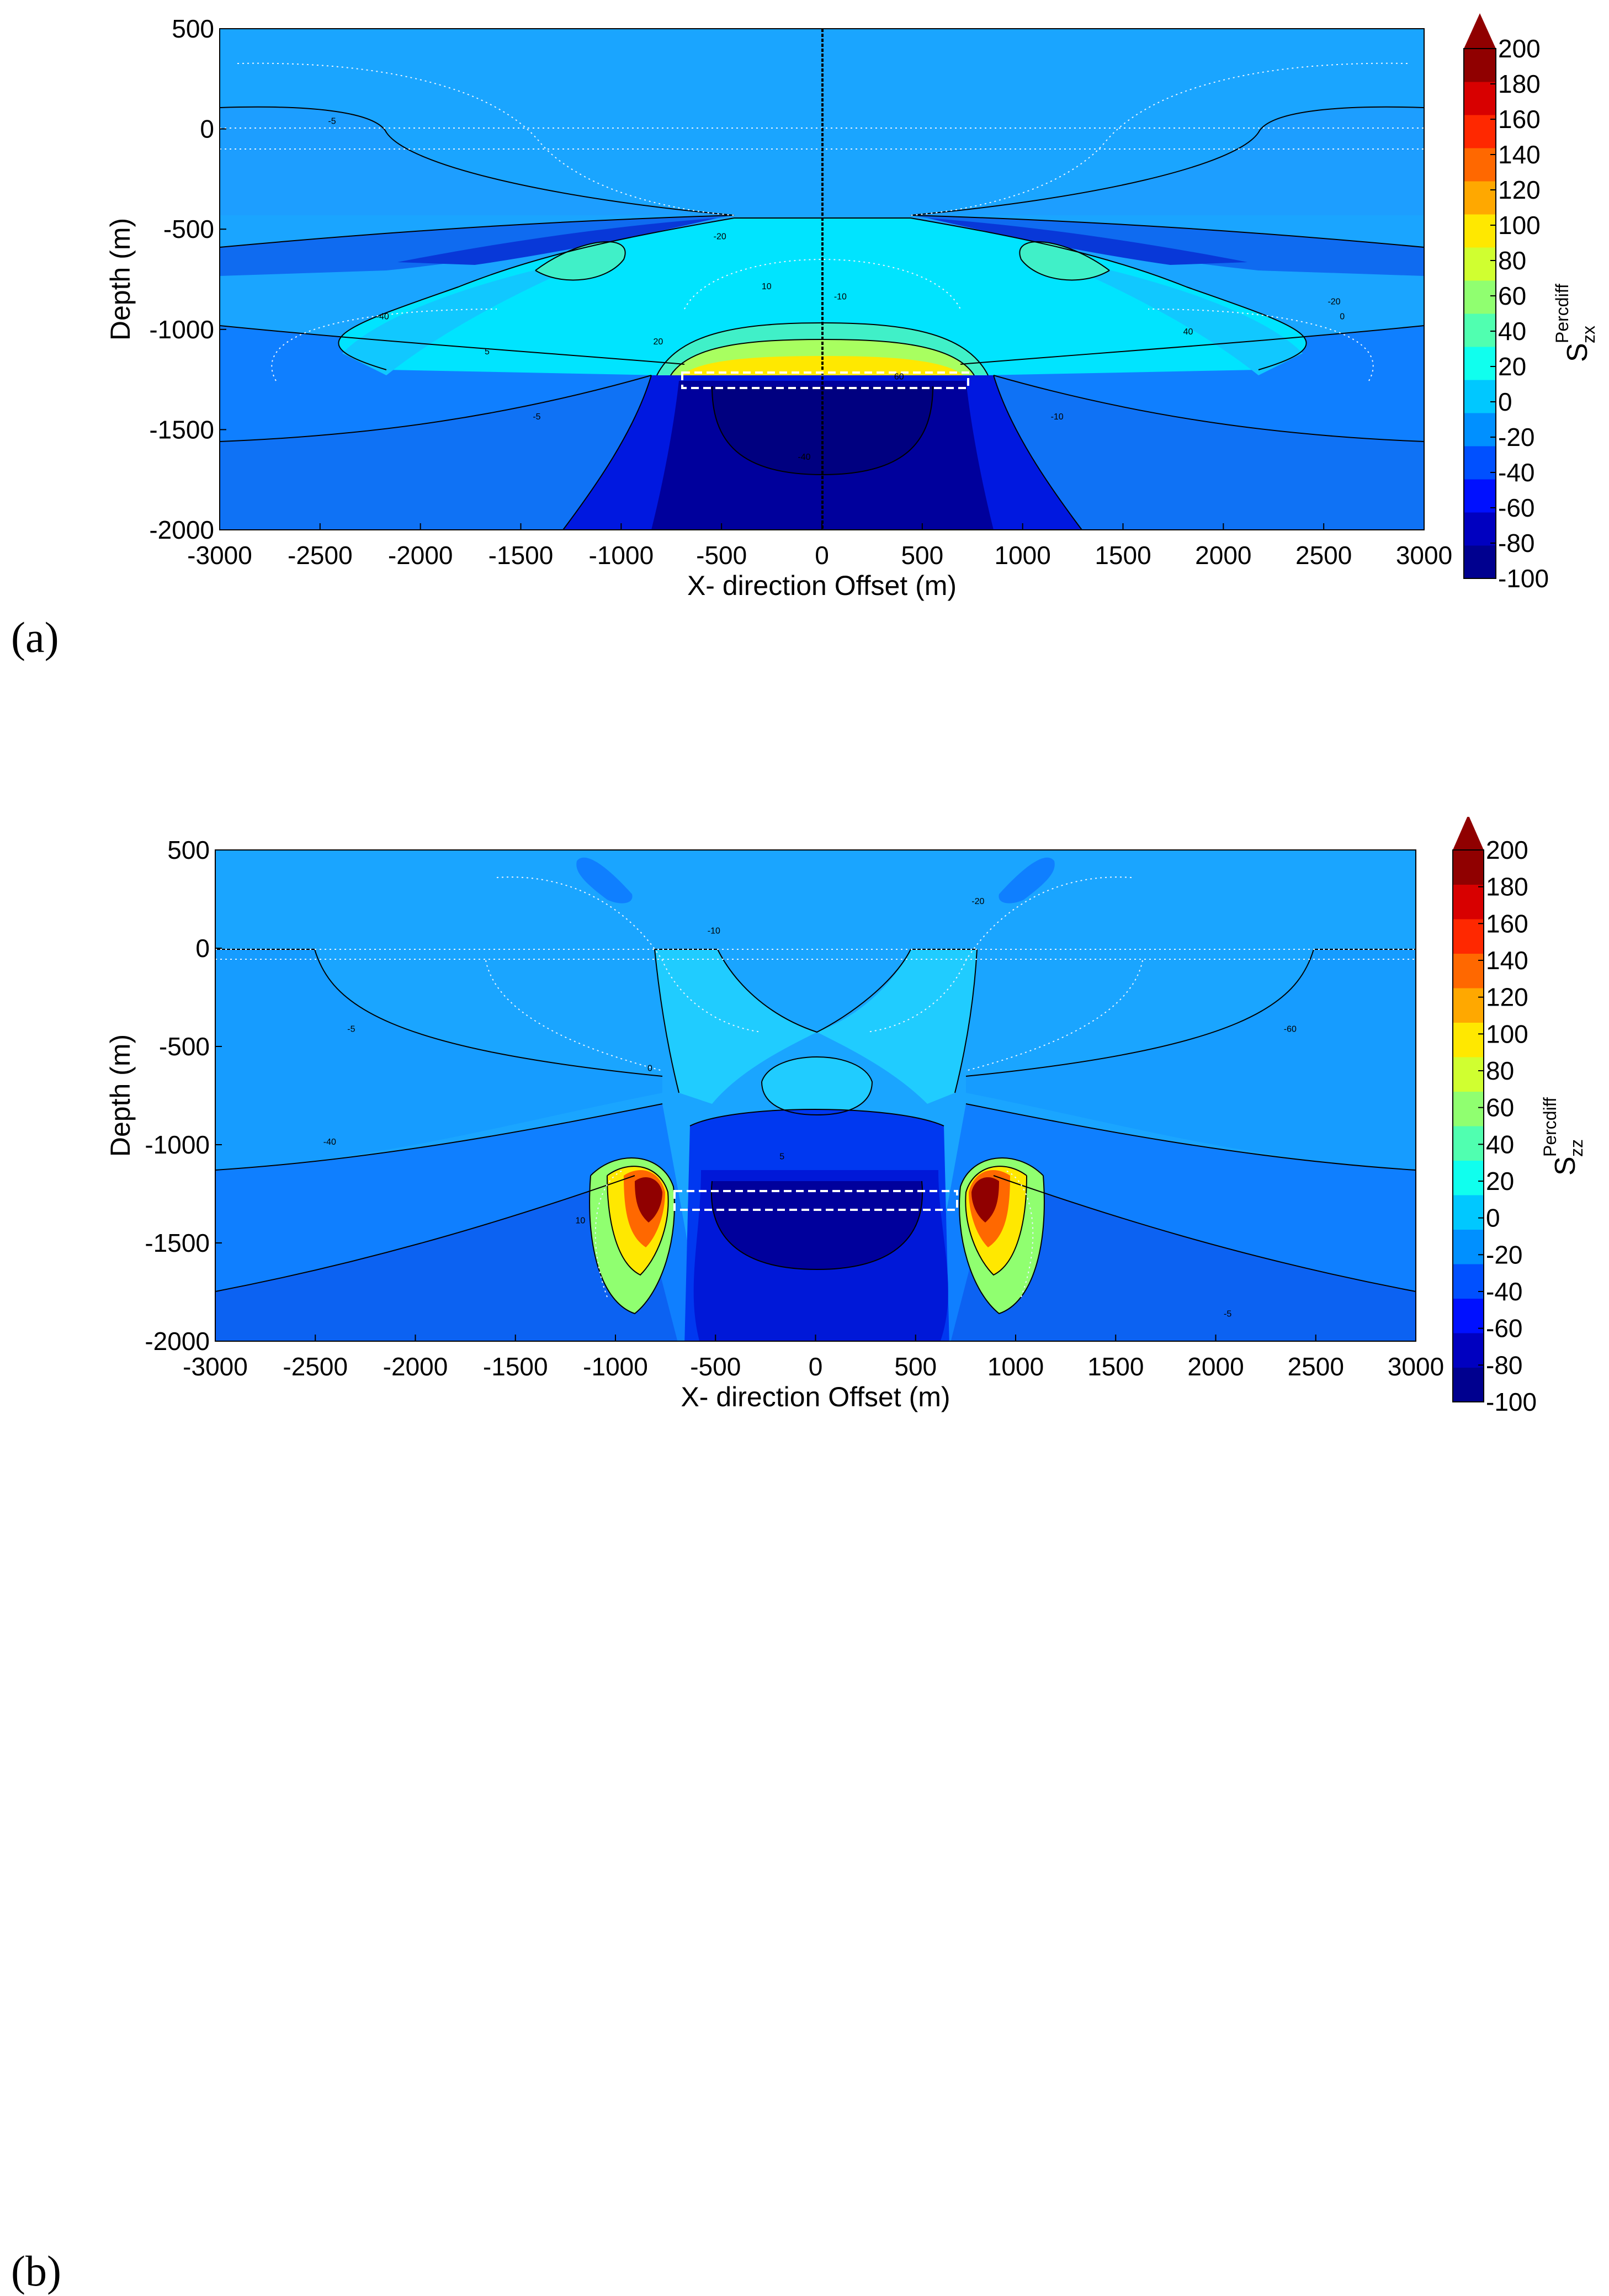 Image resolution: width=1609 pixels, height=2296 pixels. I want to click on colorbar-tick-label: 200, so click(1519, 48).